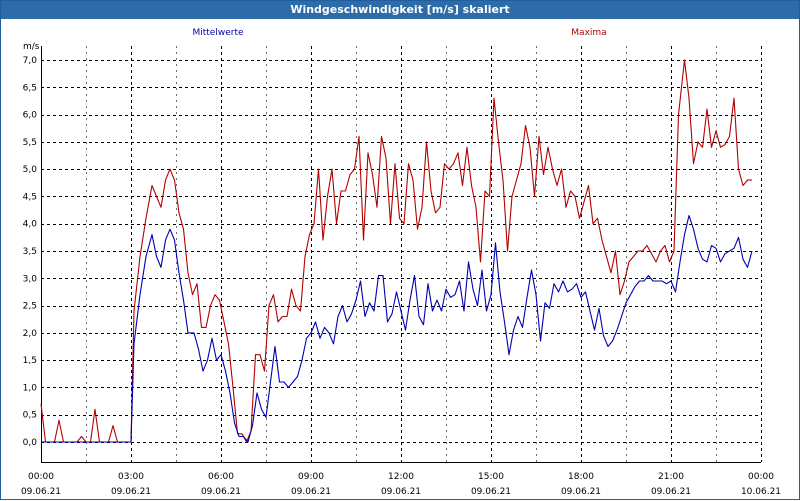 The height and width of the screenshot is (501, 800). I want to click on x-tick-time-label: 18:00, so click(581, 477).